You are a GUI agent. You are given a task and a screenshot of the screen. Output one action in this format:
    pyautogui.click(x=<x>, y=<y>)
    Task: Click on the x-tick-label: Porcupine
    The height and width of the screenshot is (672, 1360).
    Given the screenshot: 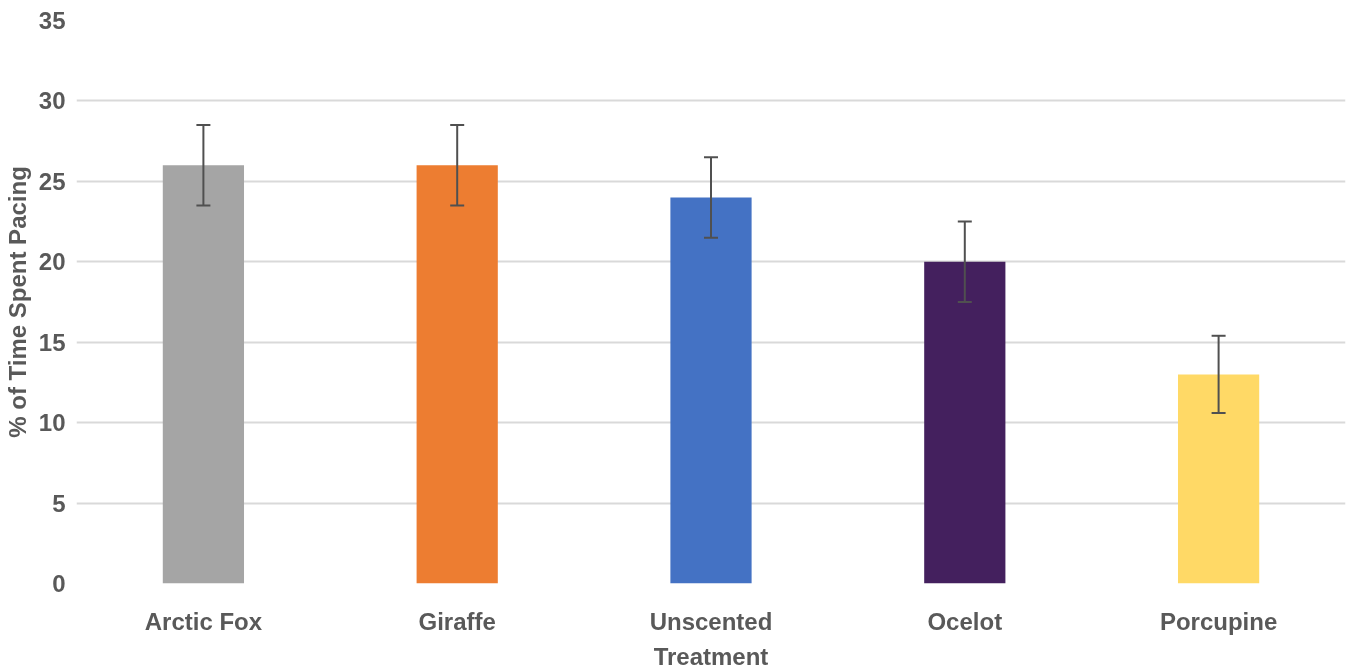 What is the action you would take?
    pyautogui.click(x=1218, y=621)
    